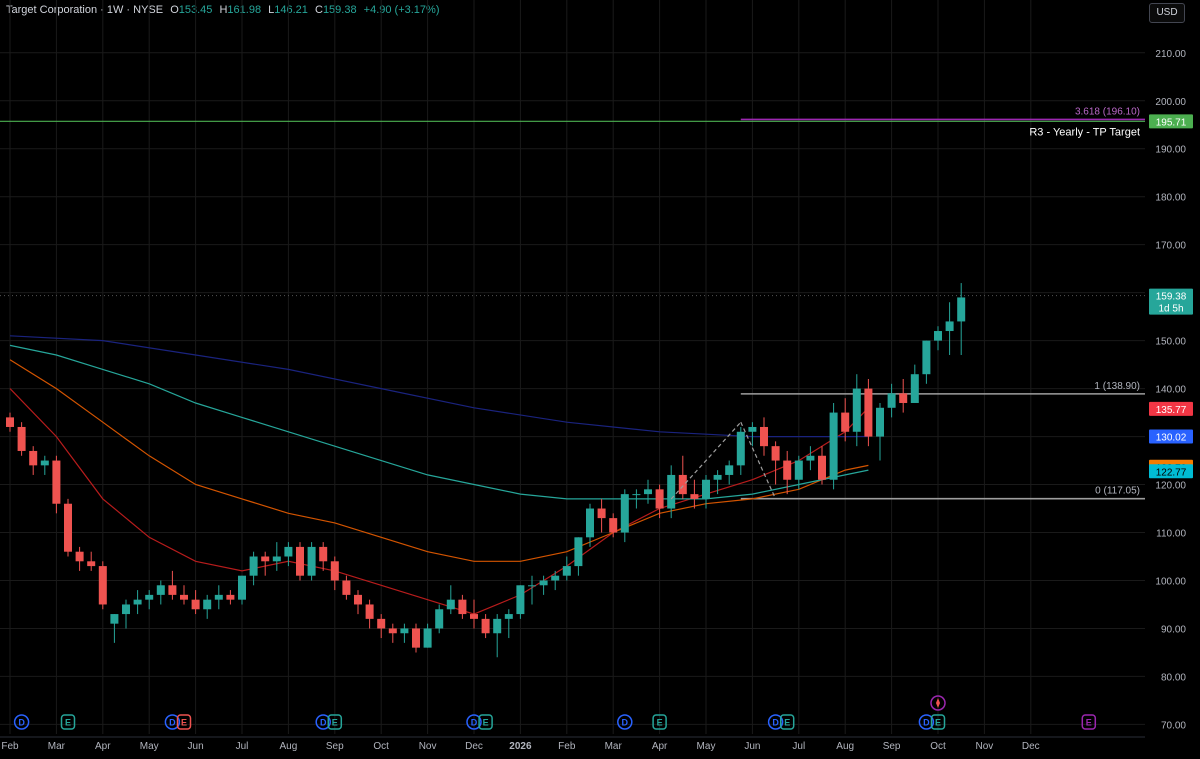 Image resolution: width=1200 pixels, height=759 pixels. I want to click on y-tick-label: 140.00, so click(1170, 390).